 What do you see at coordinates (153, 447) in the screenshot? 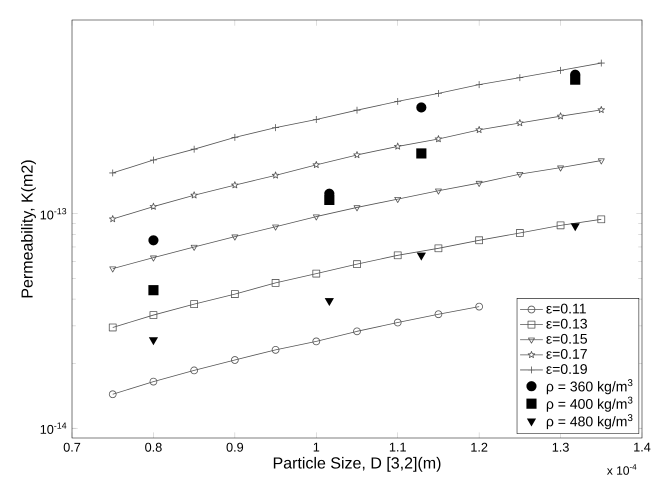
I see `x-tick-label: 0.8` at bounding box center [153, 447].